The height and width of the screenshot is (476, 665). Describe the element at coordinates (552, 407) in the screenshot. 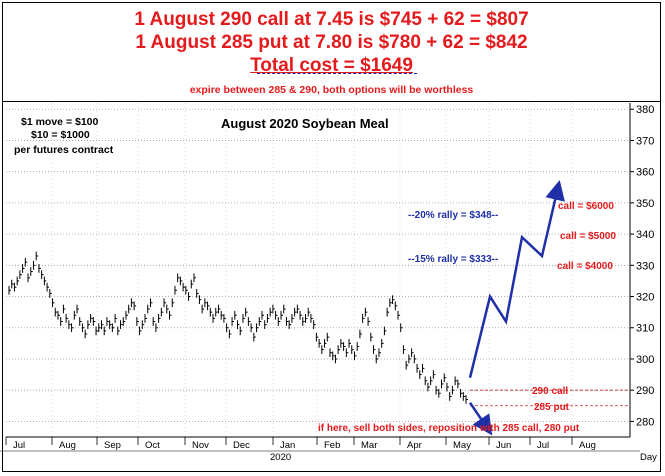

I see `level-285-label: 285 put` at that location.